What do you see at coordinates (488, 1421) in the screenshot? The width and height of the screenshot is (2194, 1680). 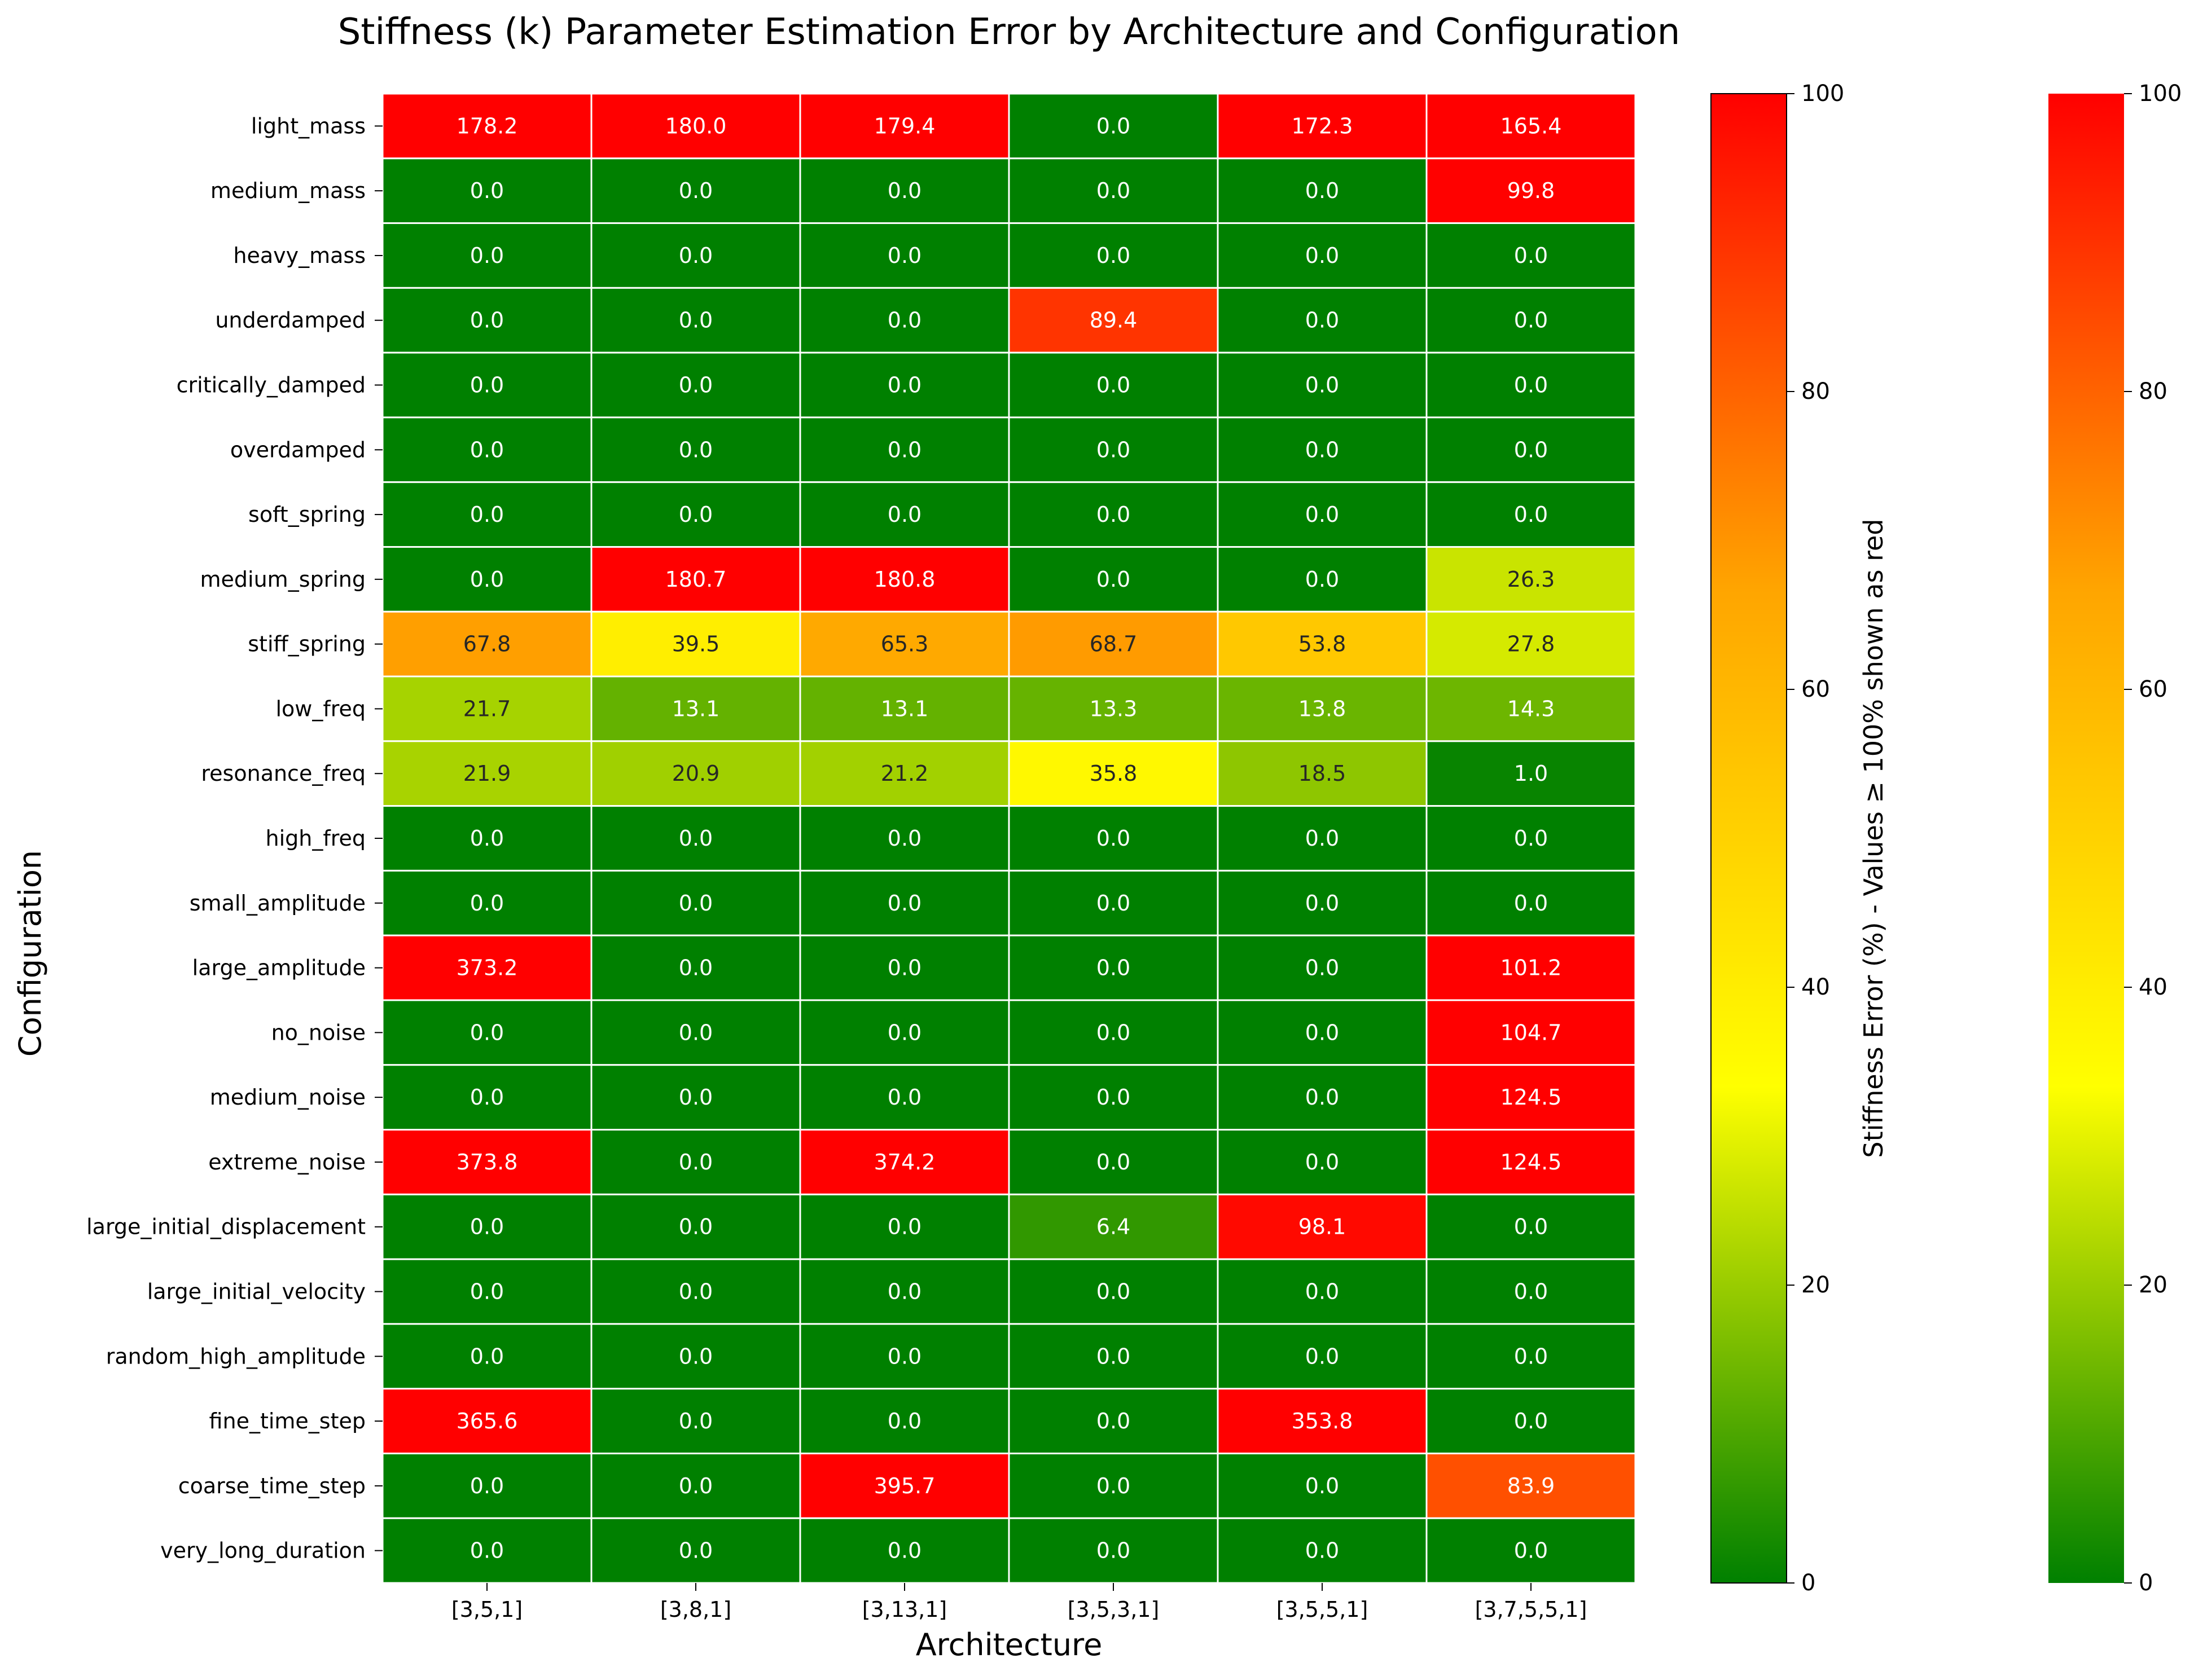 I see `cell-value-label: 365.6` at bounding box center [488, 1421].